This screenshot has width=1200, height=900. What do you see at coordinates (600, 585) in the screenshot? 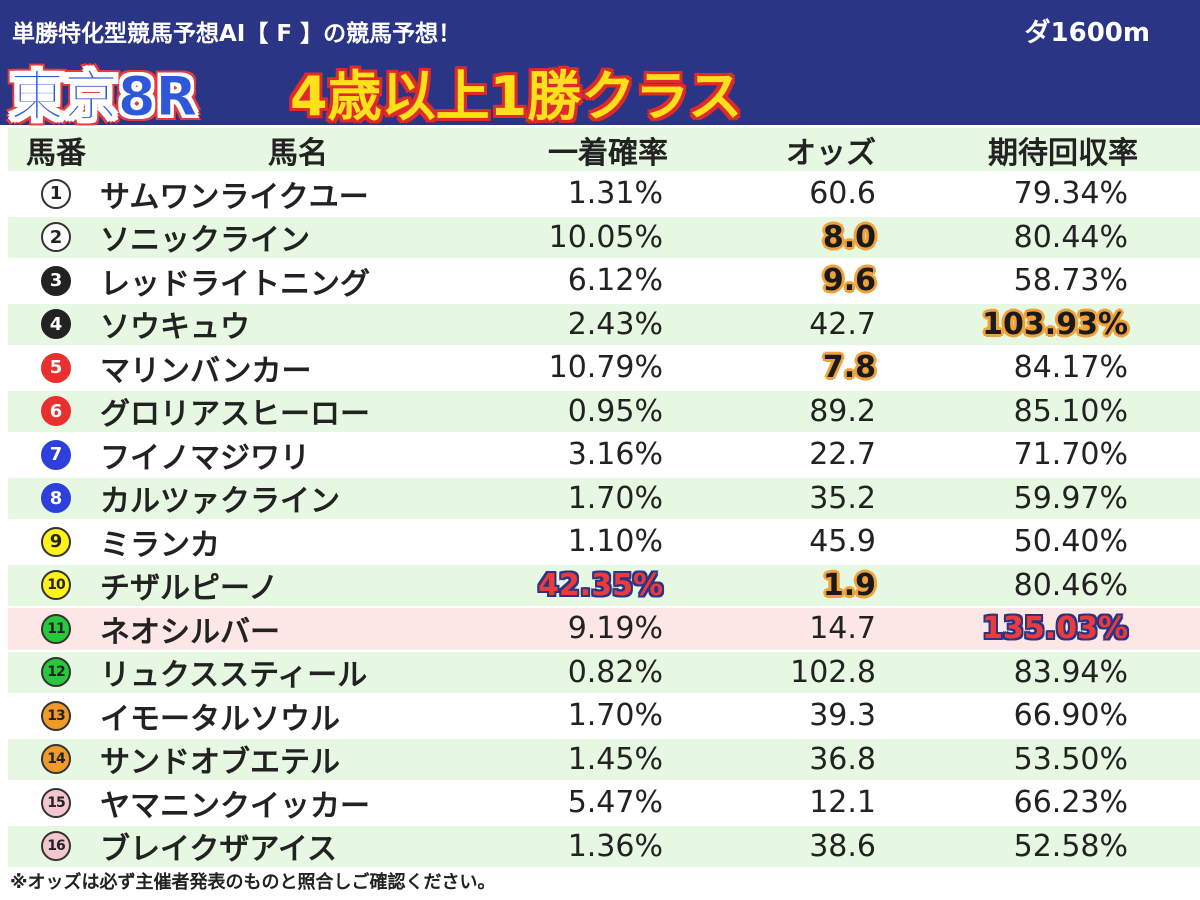
I see `win-probability-text: 42.35%` at bounding box center [600, 585].